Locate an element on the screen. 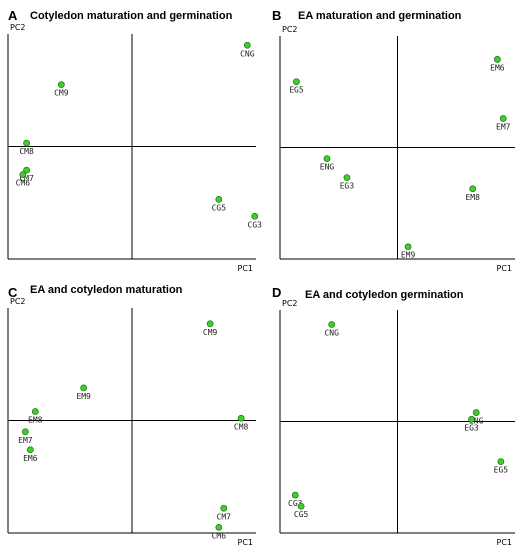  panel-a-point-cng is located at coordinates (247, 45).